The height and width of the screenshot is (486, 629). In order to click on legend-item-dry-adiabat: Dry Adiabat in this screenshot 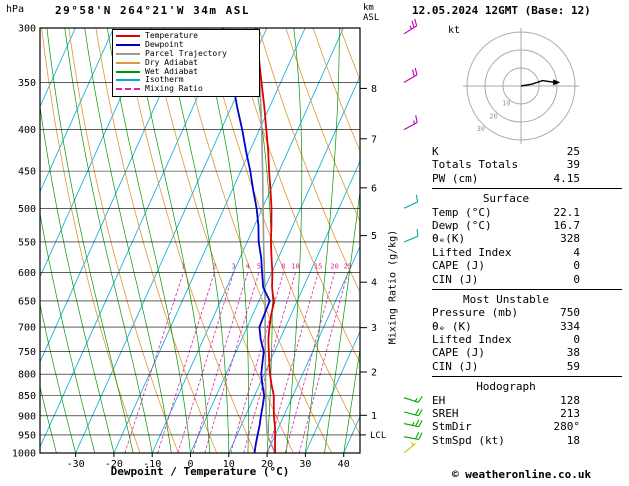, I will do `click(186, 62)`.